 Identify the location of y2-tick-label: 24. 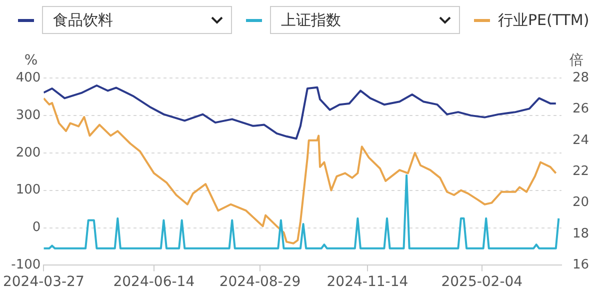
(581, 140).